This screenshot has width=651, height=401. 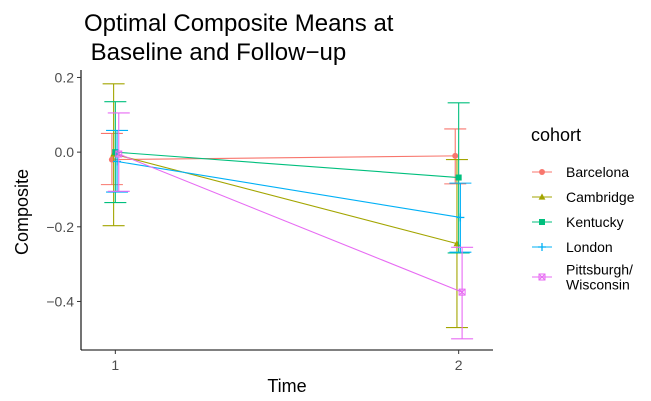 What do you see at coordinates (600, 197) in the screenshot?
I see `legend-label-cambridge: Cambridge` at bounding box center [600, 197].